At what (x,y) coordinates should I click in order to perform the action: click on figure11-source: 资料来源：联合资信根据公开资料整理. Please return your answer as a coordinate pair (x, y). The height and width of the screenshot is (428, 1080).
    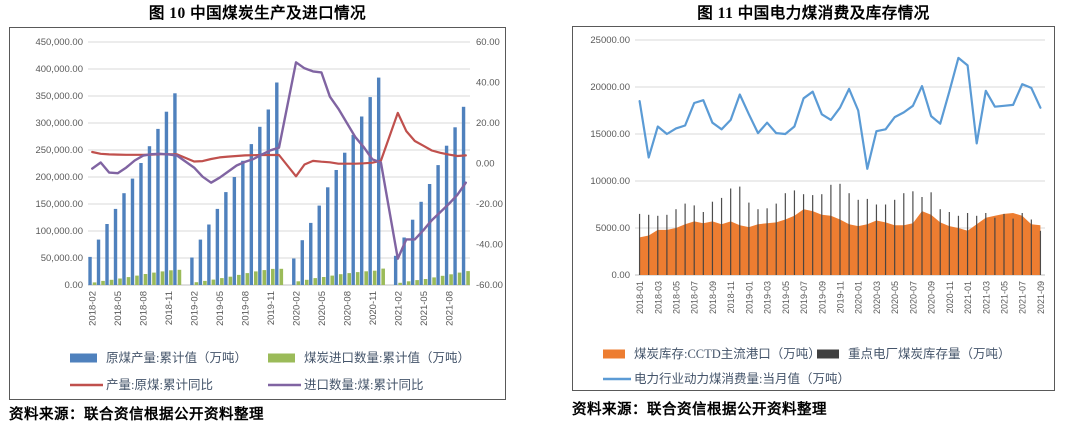
    Looking at the image, I should click on (699, 410).